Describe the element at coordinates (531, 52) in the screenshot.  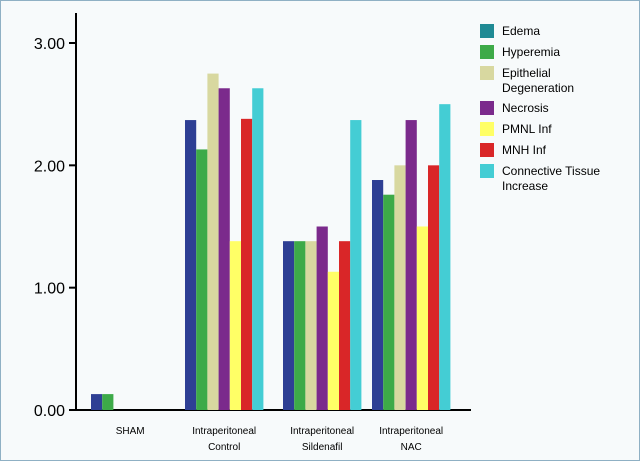
I see `legend-label: Hyperemia` at that location.